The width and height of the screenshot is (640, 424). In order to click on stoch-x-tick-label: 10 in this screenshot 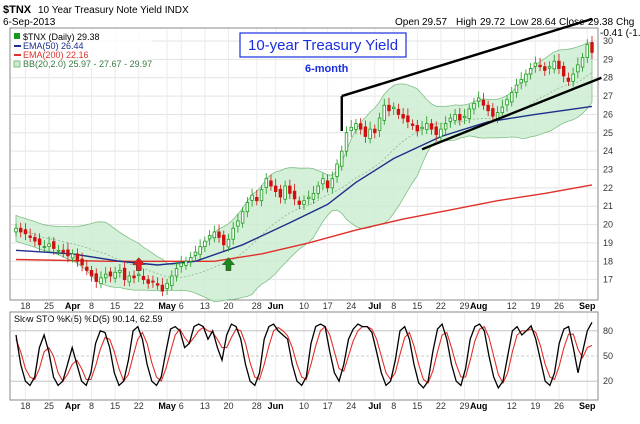, I will do `click(304, 406)`.